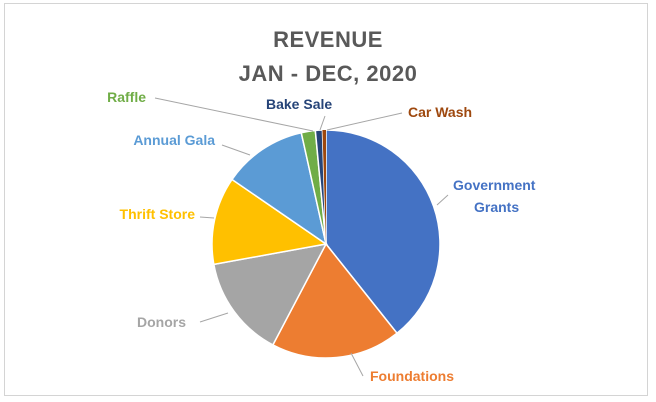 Image resolution: width=656 pixels, height=402 pixels. I want to click on chart-title-line-2: JAN - DEC, 2020, so click(328, 73).